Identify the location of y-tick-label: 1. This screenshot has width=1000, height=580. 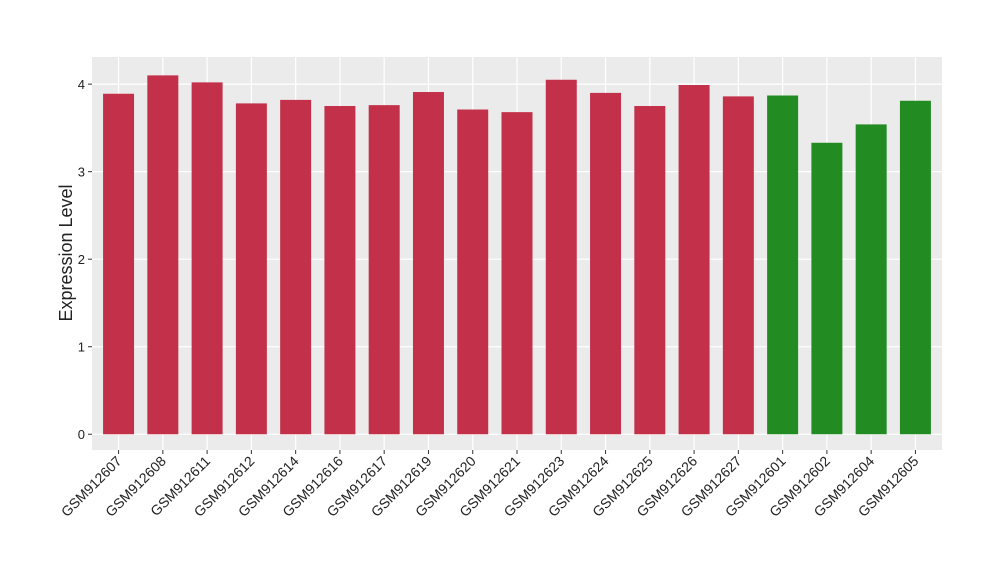
(81, 347).